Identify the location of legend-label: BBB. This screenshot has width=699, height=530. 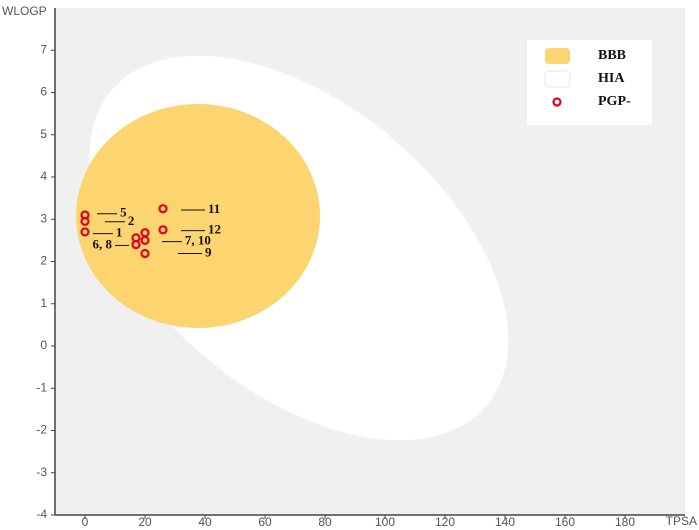
(612, 55).